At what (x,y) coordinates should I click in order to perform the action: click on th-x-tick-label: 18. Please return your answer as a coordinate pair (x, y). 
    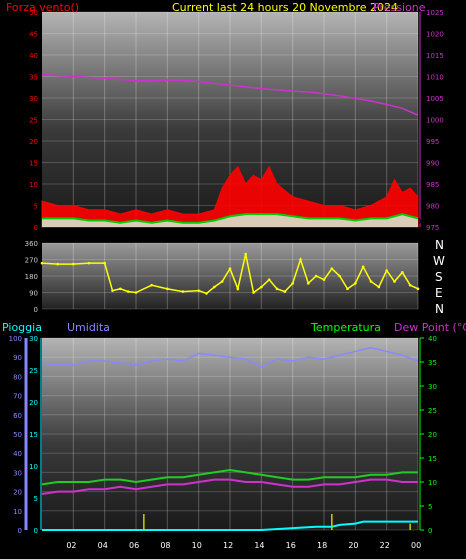
    Looking at the image, I should click on (322, 545).